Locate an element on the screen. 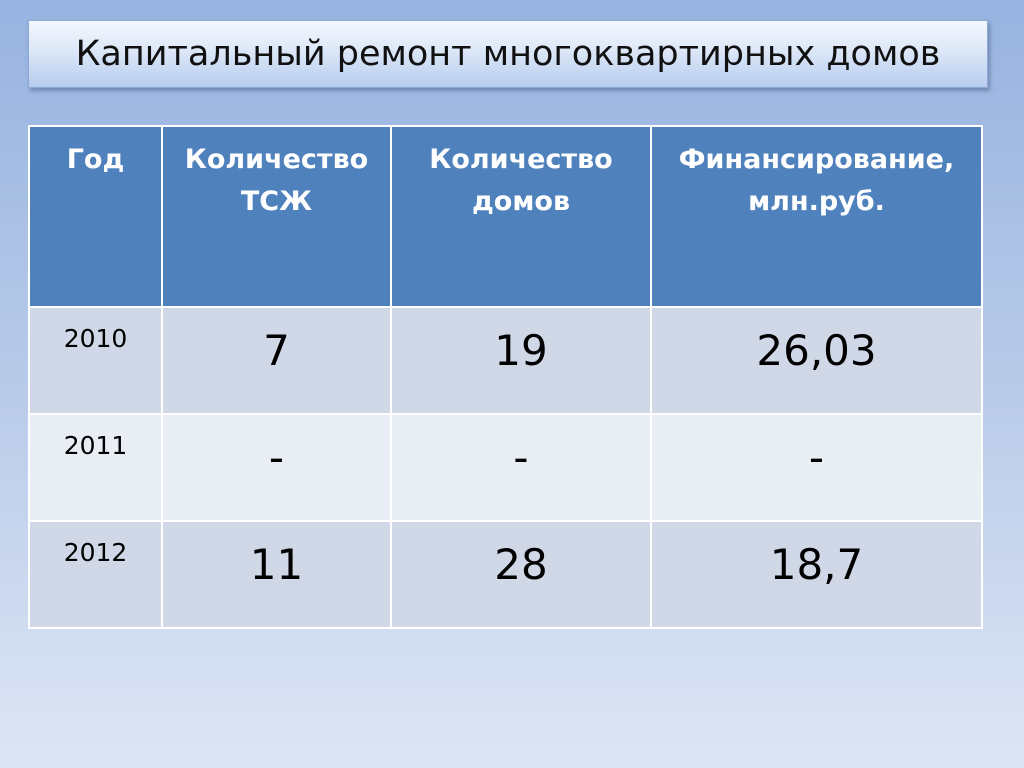 The image size is (1024, 768). cell-year: 2011 is located at coordinates (95, 467).